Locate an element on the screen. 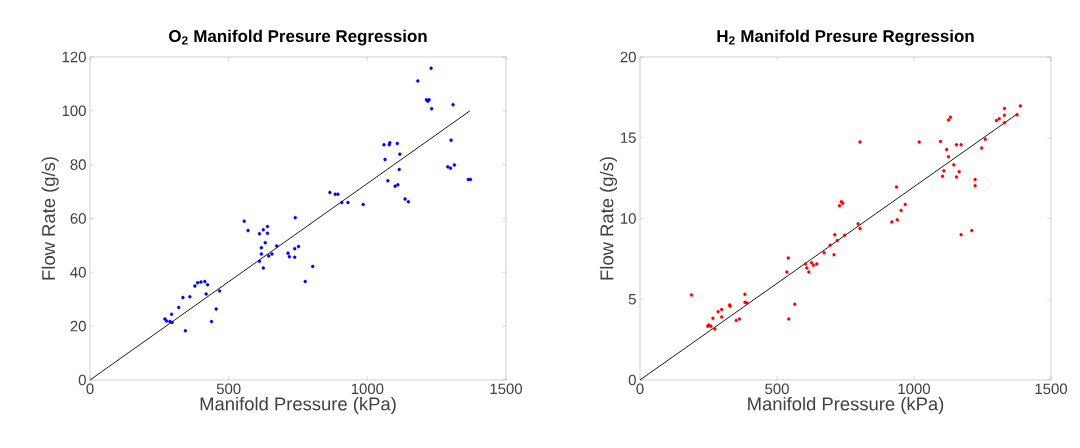 The image size is (1080, 448). y-tick-label: 80 is located at coordinates (78, 164).